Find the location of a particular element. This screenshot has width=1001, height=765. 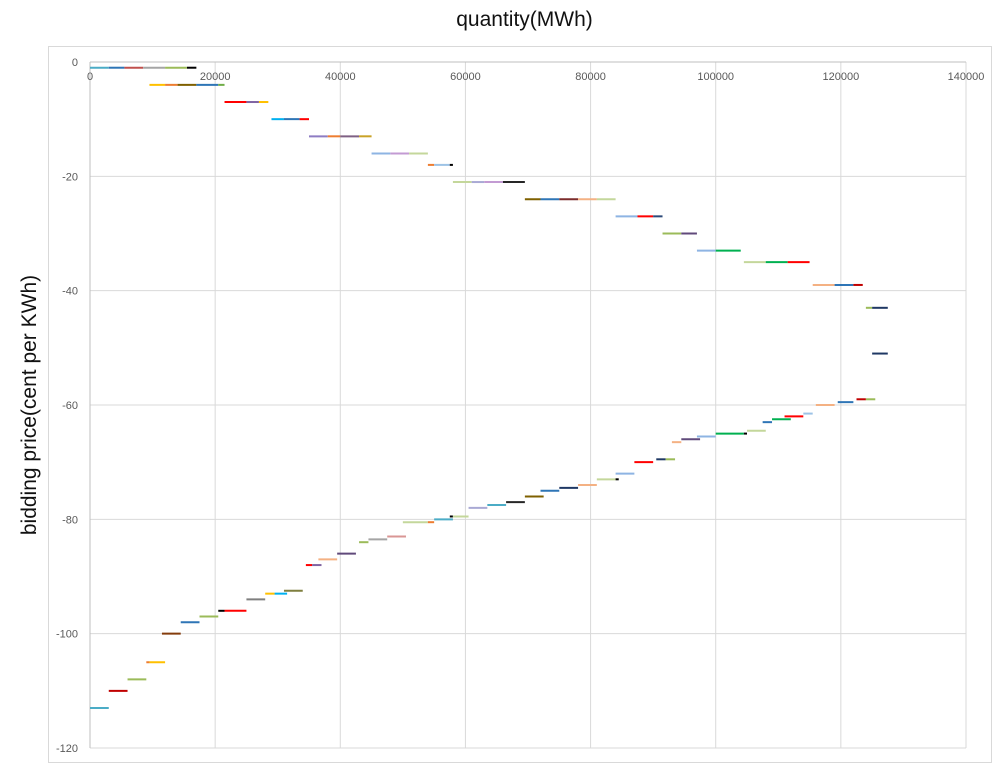

y-tick-label-0: 0 is located at coordinates (75, 63).